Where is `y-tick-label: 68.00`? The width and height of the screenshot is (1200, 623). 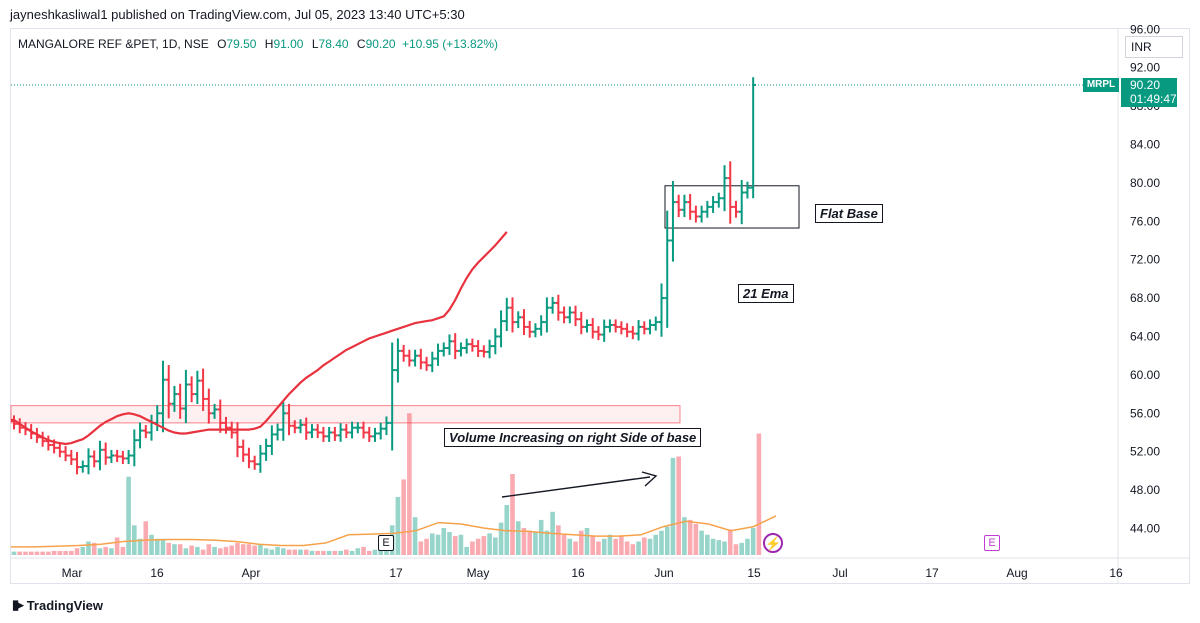
y-tick-label: 68.00 is located at coordinates (1145, 298).